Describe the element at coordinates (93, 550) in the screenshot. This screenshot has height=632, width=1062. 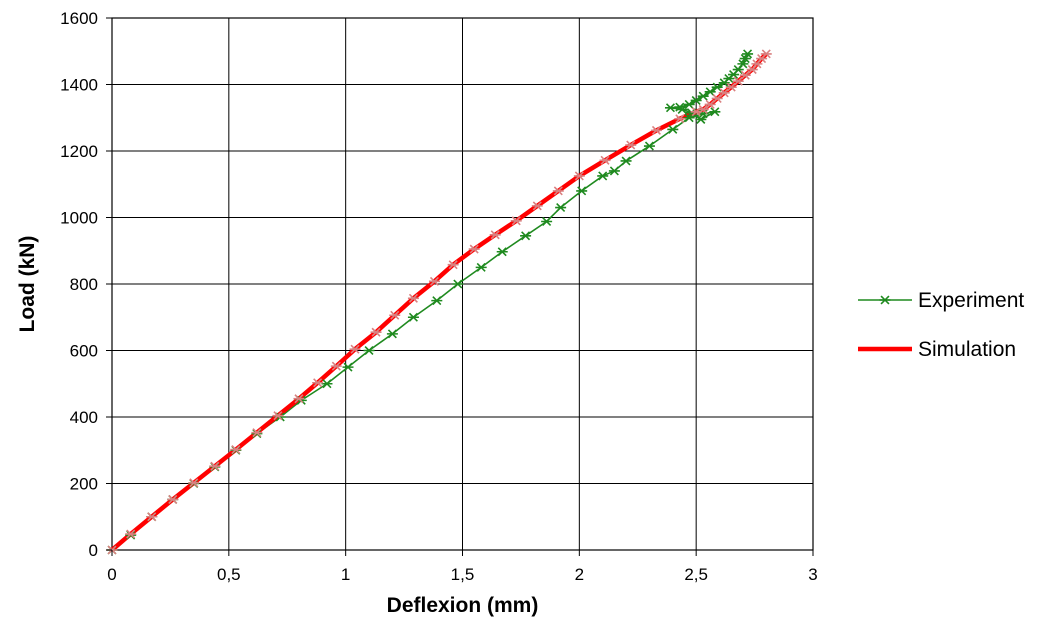
I see `y-tick-label: 0` at that location.